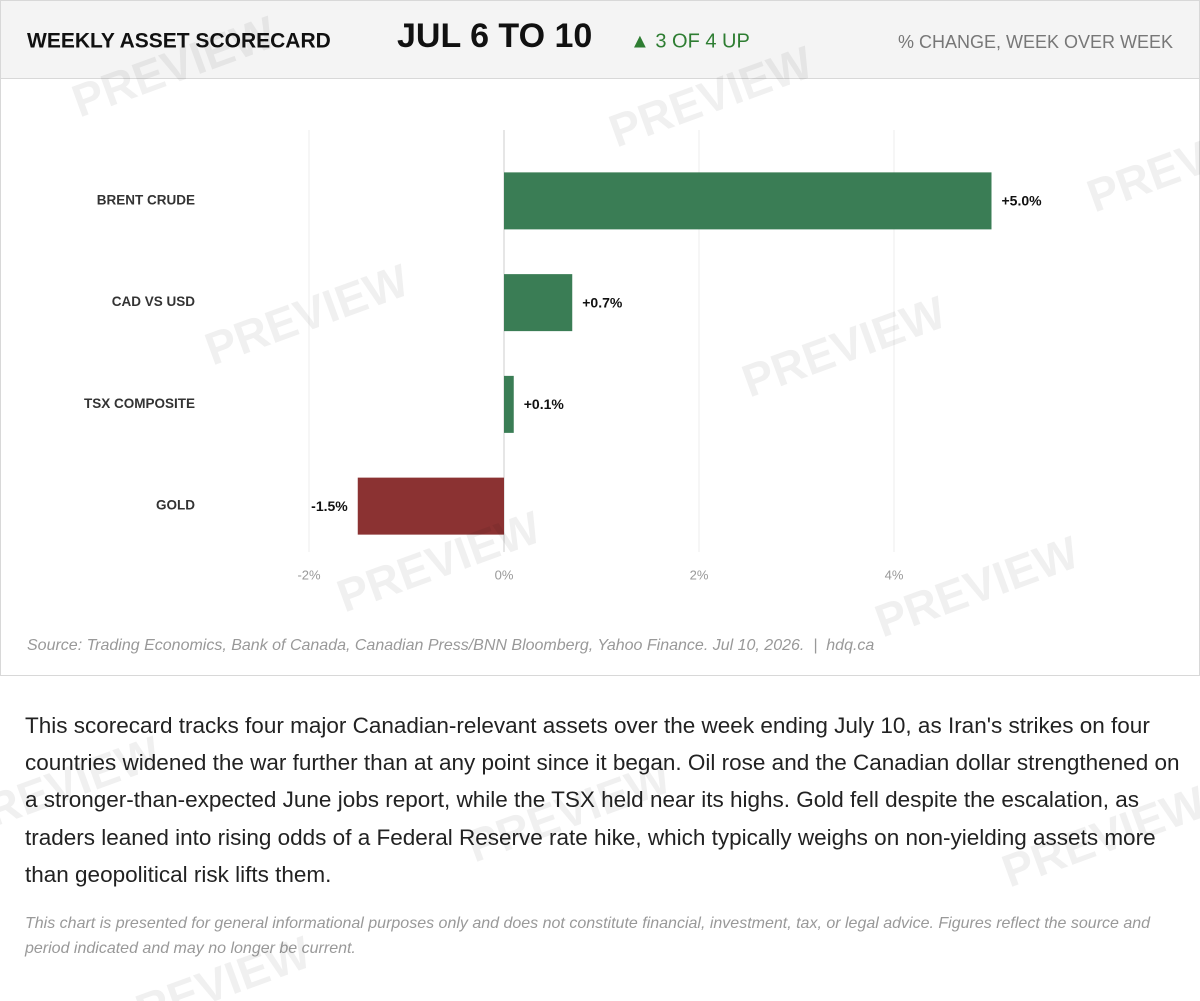  Describe the element at coordinates (894, 574) in the screenshot. I see `x-tick-label: 4%` at that location.